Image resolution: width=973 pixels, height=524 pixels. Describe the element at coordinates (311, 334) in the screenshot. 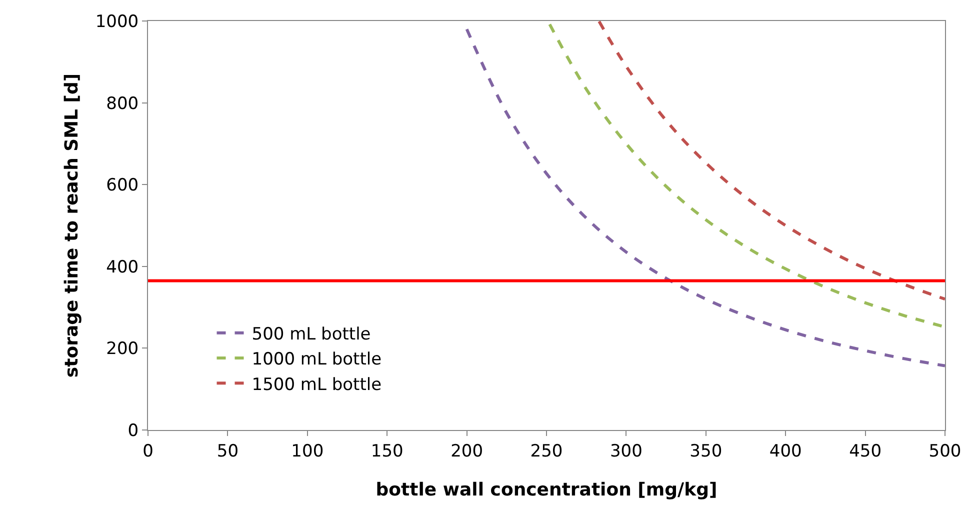

I see `legend-label: 500 mL bottle` at that location.